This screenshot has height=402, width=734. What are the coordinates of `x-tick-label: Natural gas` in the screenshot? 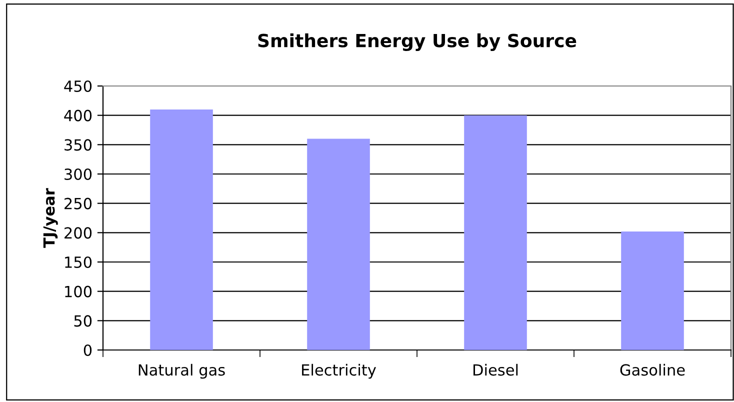 It's located at (181, 371).